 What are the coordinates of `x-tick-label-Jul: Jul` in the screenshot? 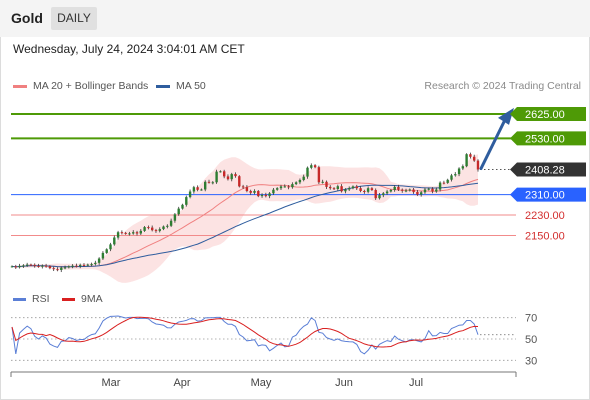 It's located at (416, 383).